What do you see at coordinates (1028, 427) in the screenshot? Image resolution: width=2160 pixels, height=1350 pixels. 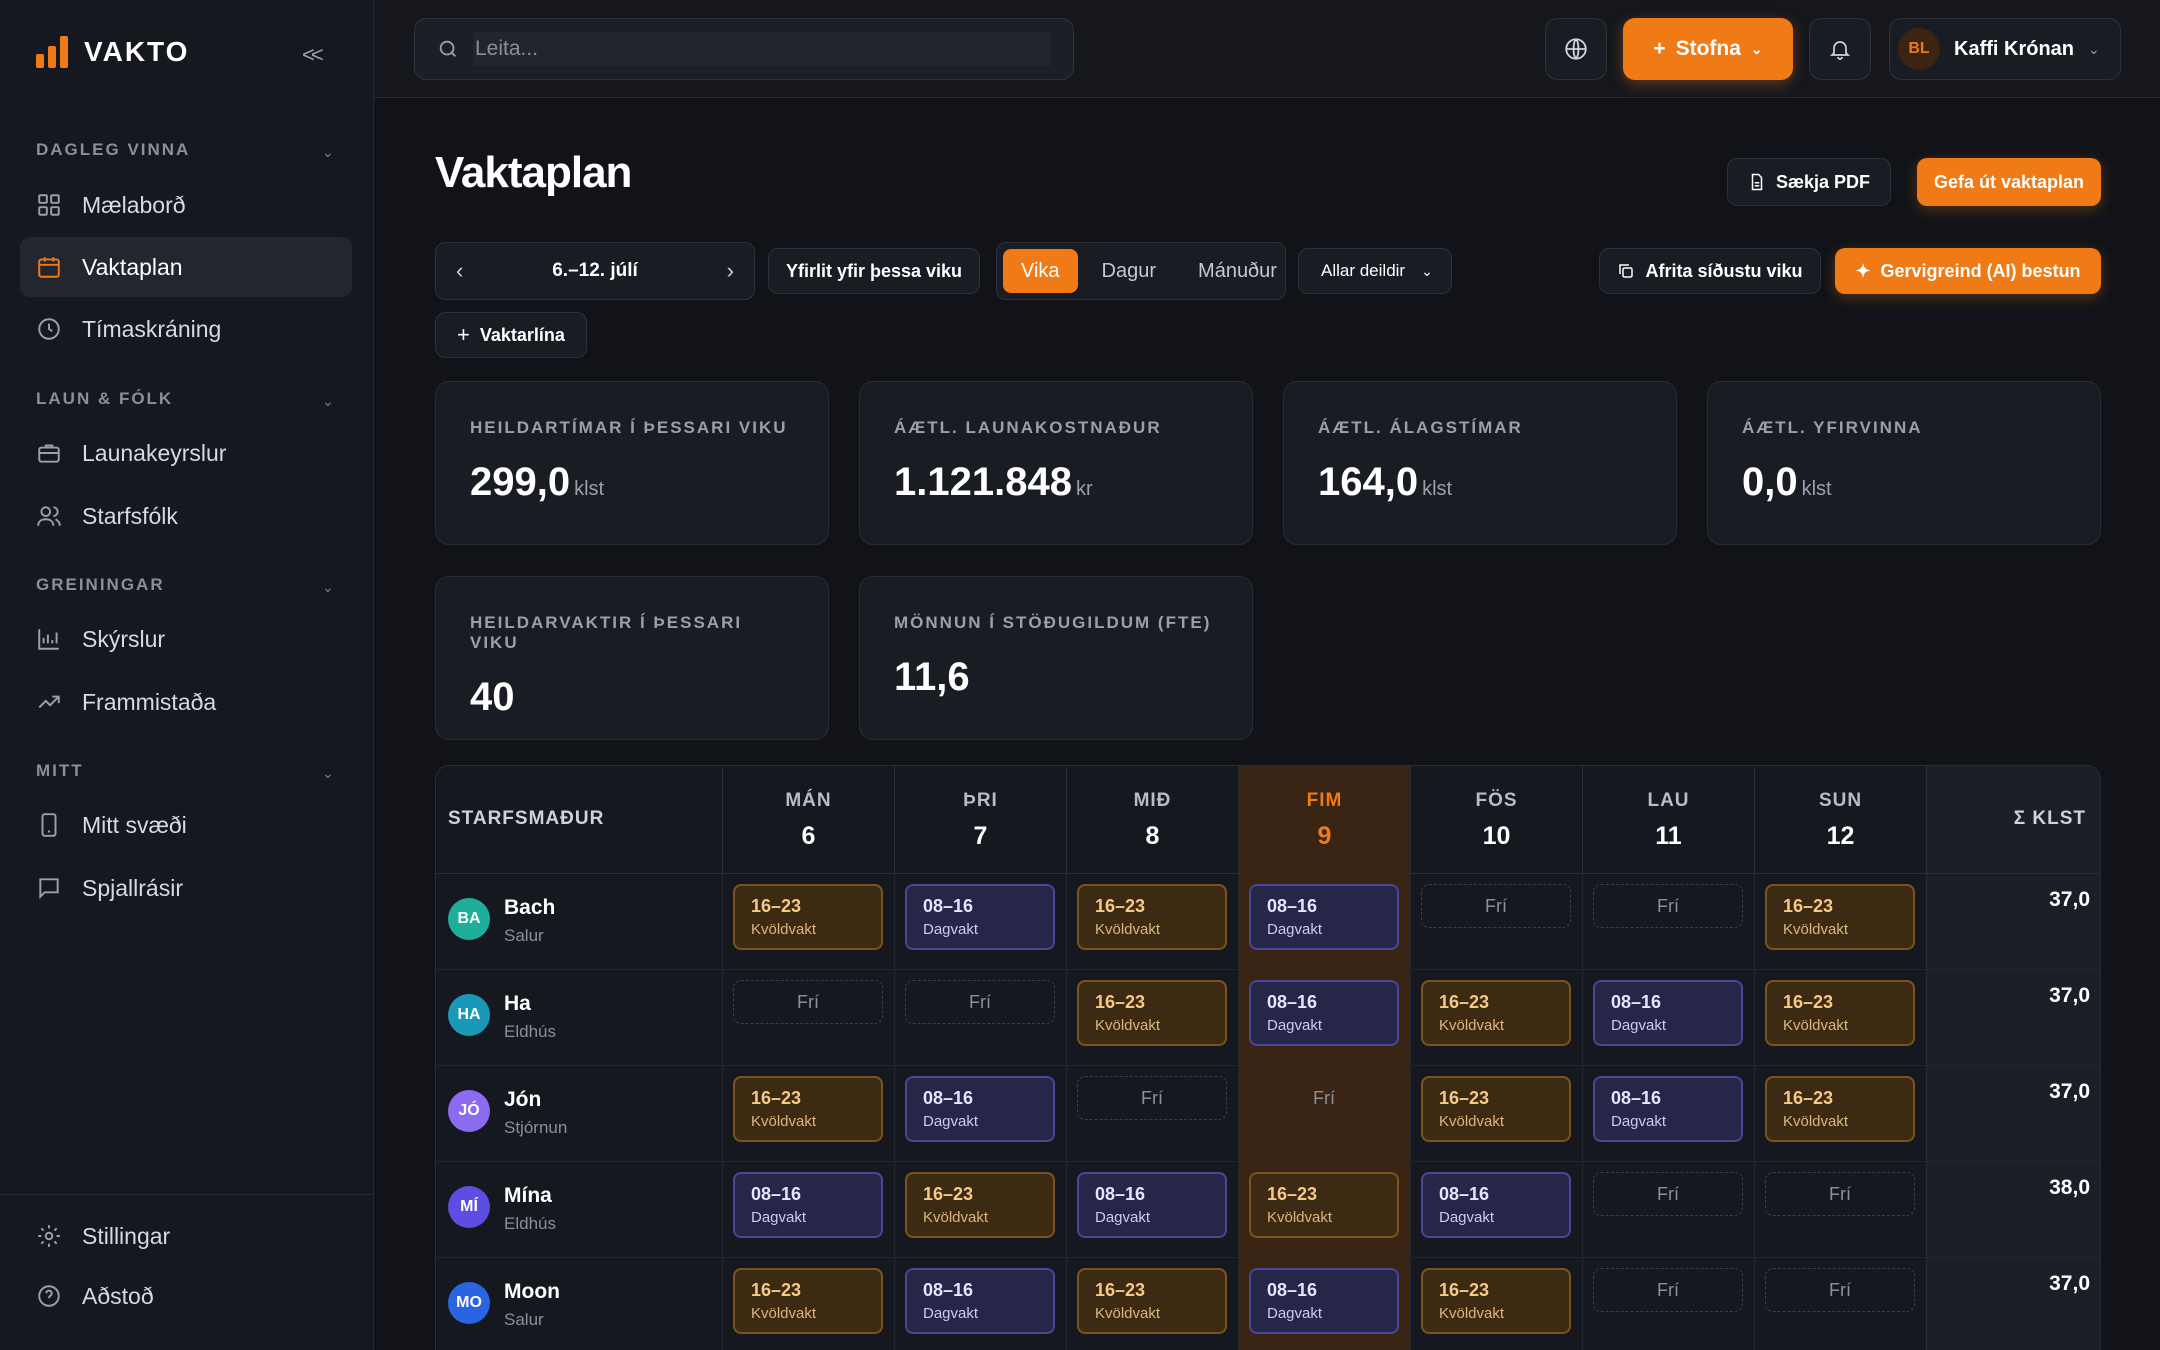 I see `stat-label: ÁÆTL. LAUNAKOSTNAÐUR` at bounding box center [1028, 427].